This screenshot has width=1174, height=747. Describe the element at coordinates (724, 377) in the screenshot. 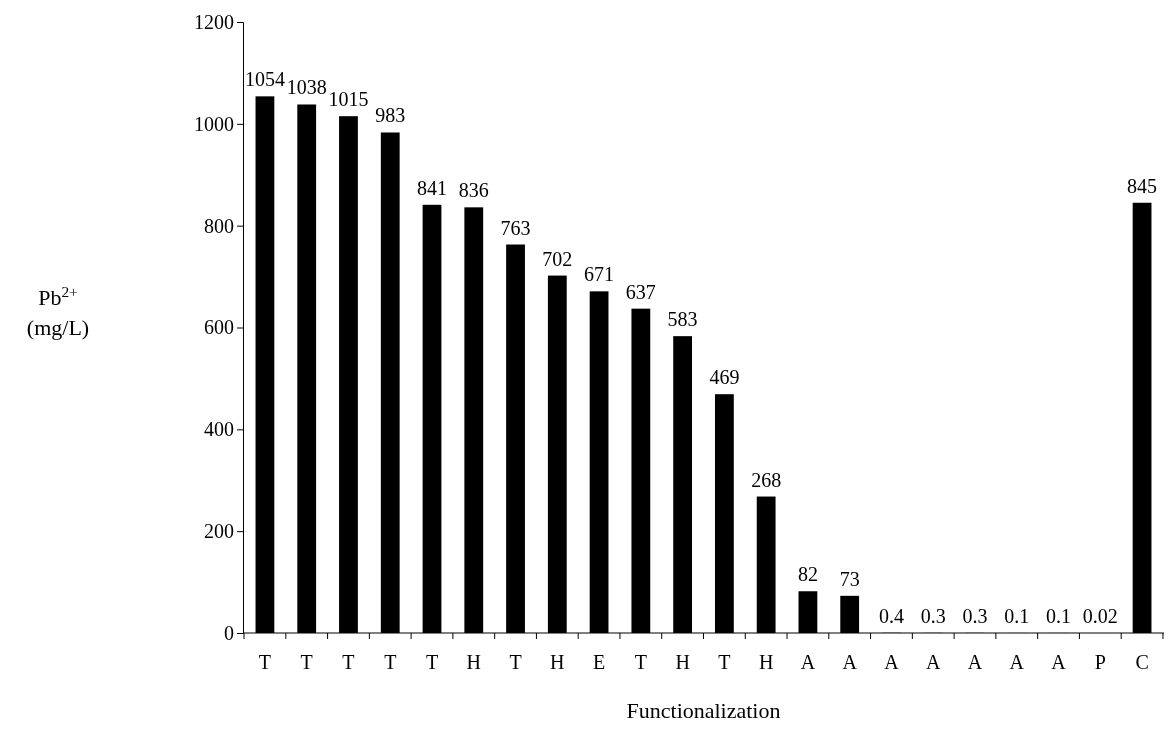

I see `data-label: 469` at that location.